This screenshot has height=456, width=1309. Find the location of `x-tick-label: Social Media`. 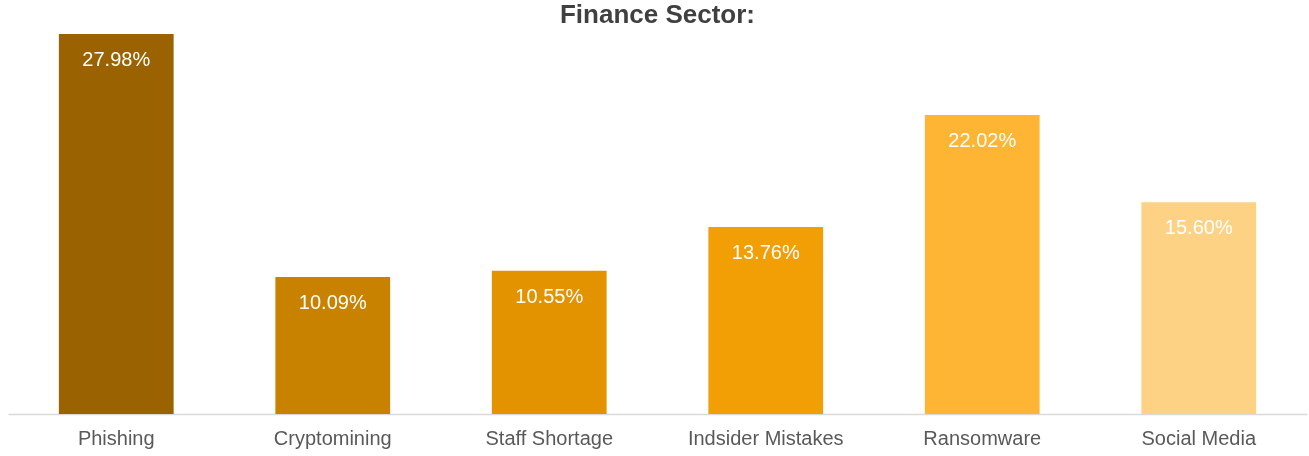

x-tick-label: Social Media is located at coordinates (1199, 437).